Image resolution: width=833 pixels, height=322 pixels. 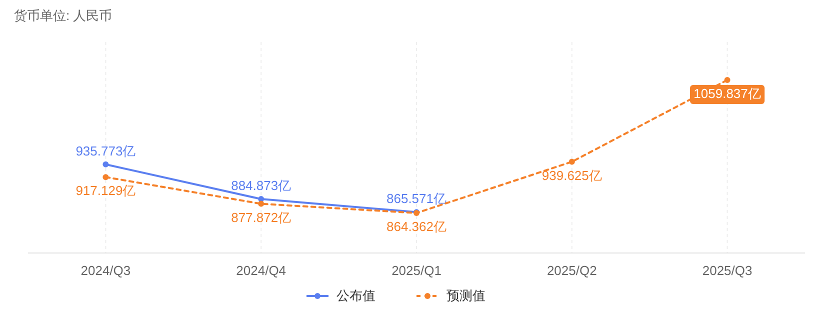 What do you see at coordinates (106, 190) in the screenshot?
I see `data-label: 917.129亿` at bounding box center [106, 190].